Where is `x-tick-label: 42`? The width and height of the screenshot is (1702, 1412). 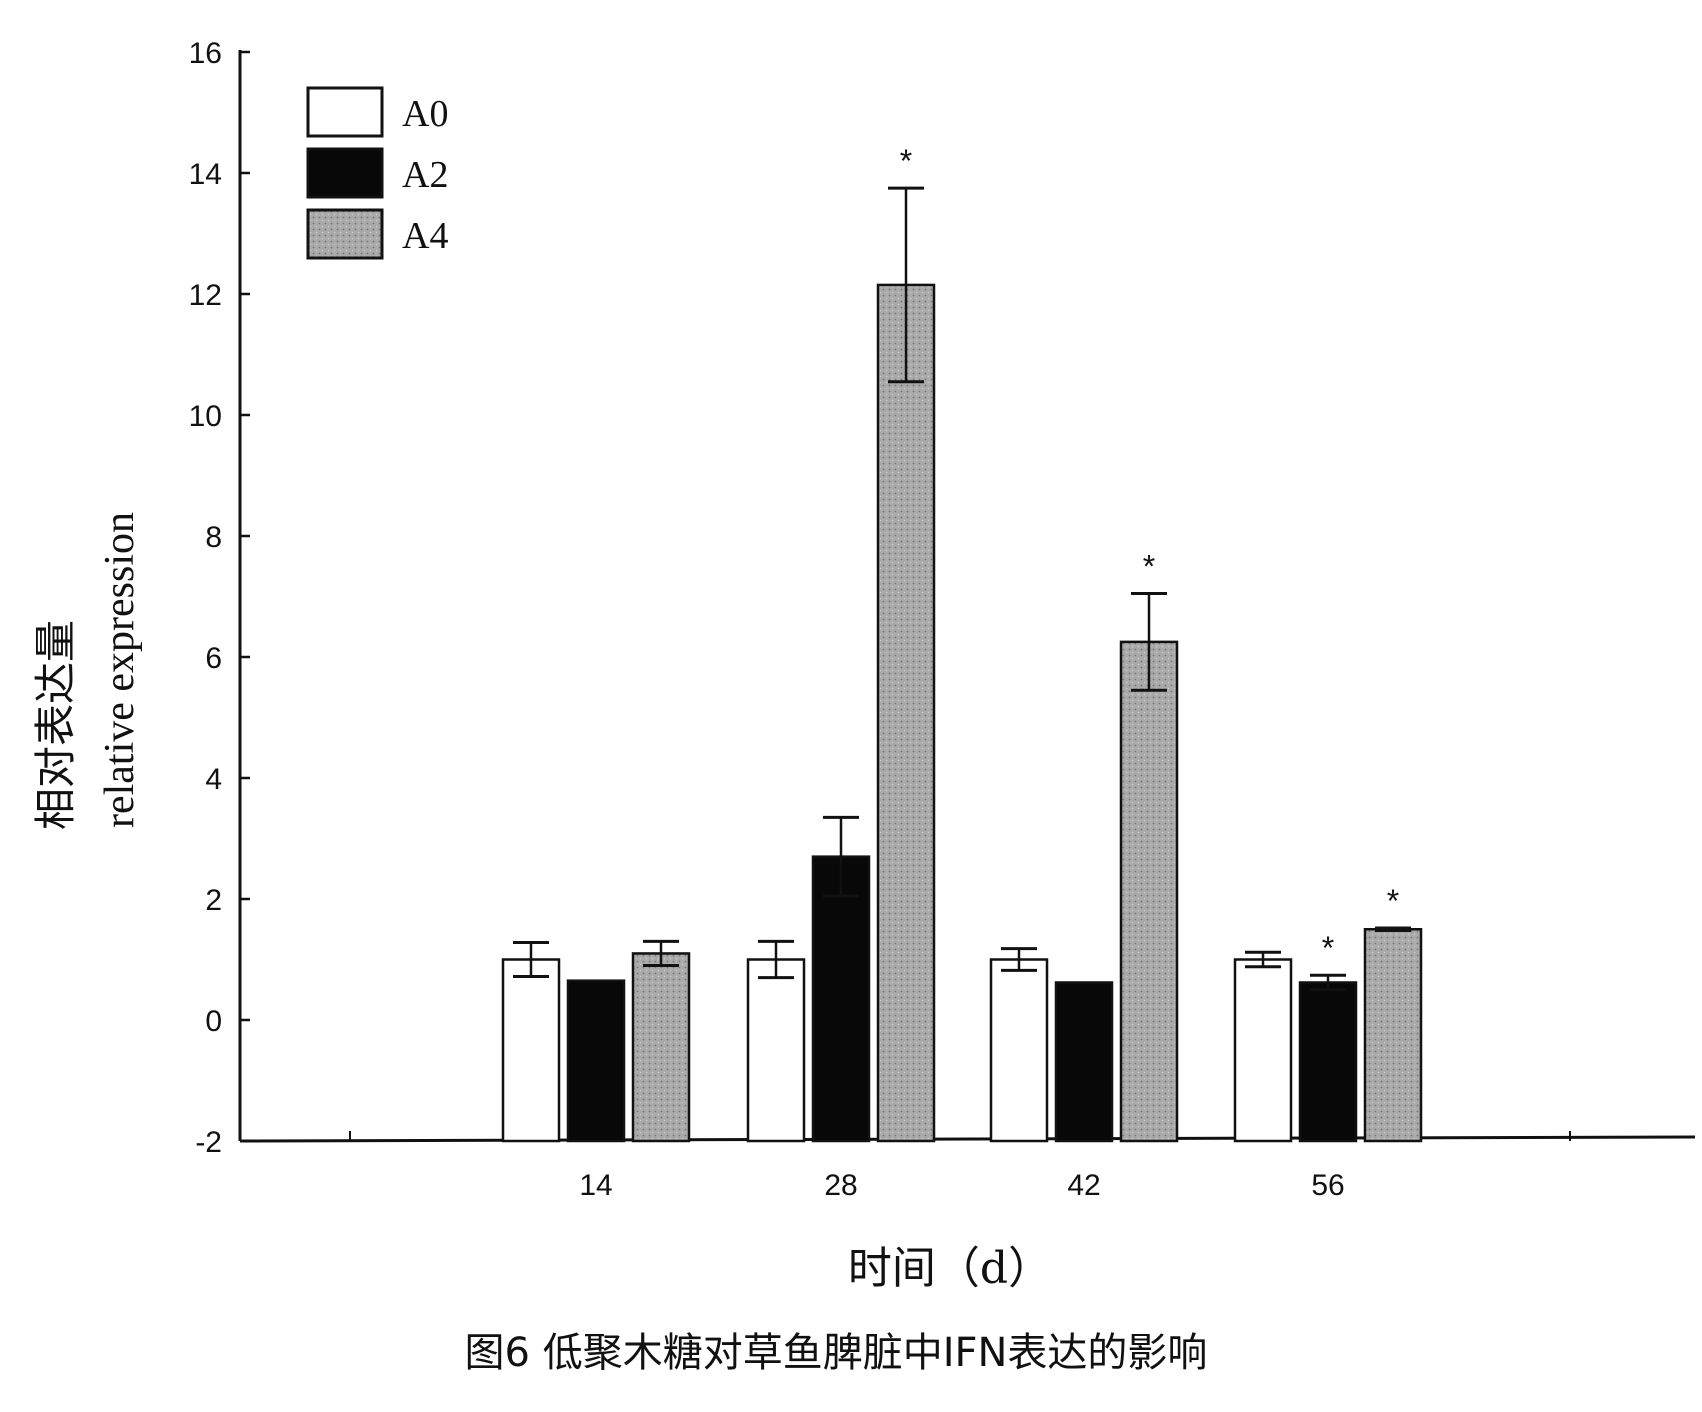
x-tick-label: 42 is located at coordinates (1083, 1185).